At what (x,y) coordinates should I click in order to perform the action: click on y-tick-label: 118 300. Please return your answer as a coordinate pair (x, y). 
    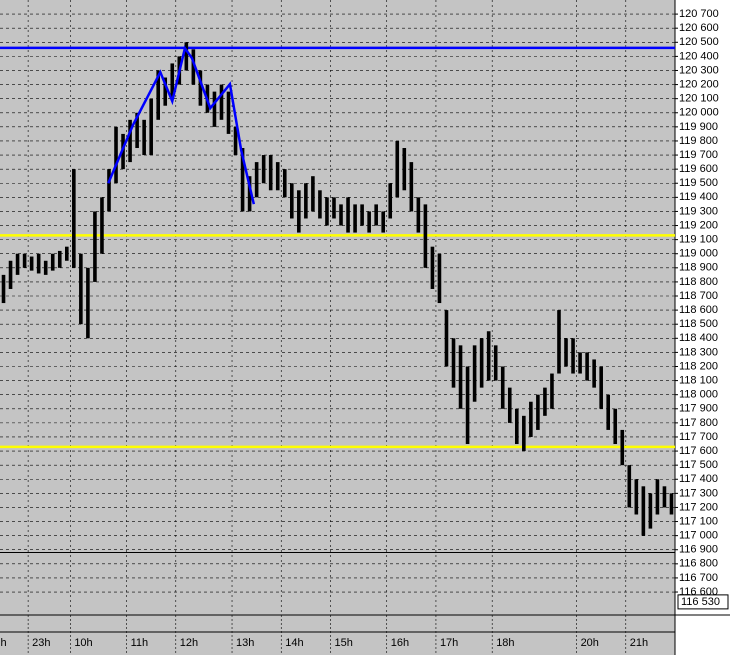
    Looking at the image, I should click on (698, 352).